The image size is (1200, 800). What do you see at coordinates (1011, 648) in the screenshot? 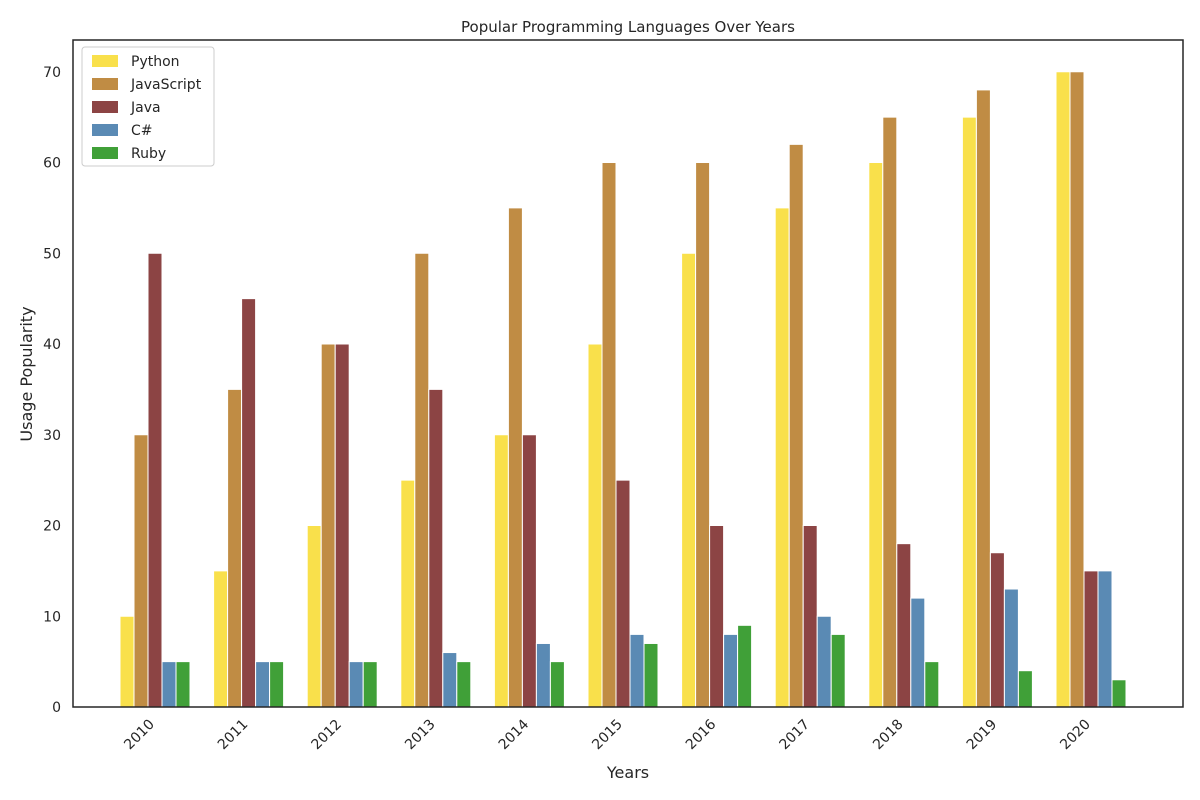
I see `bar-c--2019` at bounding box center [1011, 648].